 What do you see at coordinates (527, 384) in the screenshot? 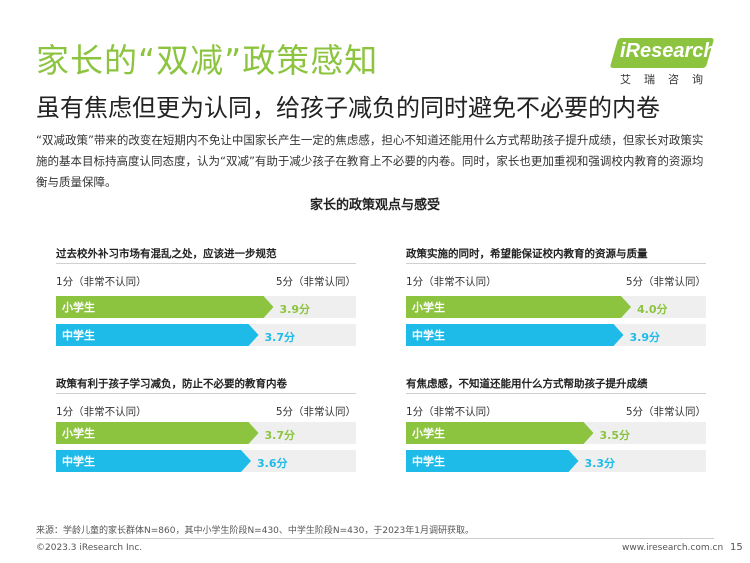
I see `panel-title: 有焦虑感，不知道还能用什么方式帮助孩子提升成绩` at bounding box center [527, 384].